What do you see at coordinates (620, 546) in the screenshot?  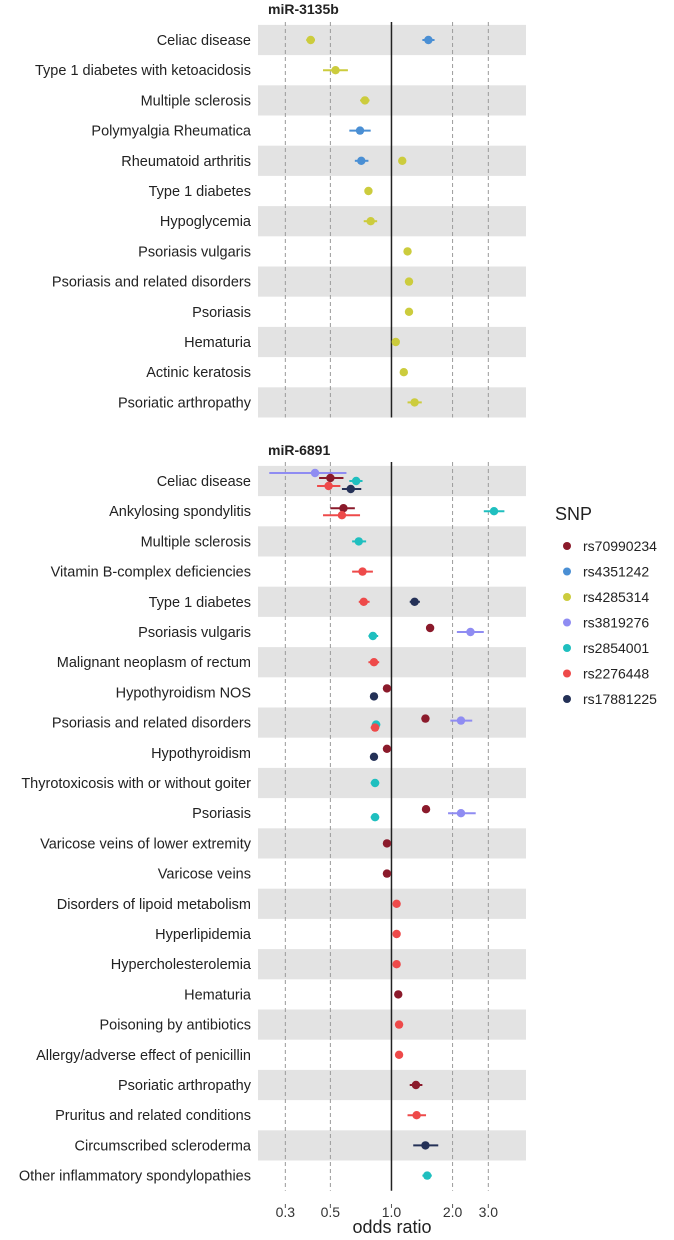 I see `legend-label-rs70990234: rs70990234` at bounding box center [620, 546].